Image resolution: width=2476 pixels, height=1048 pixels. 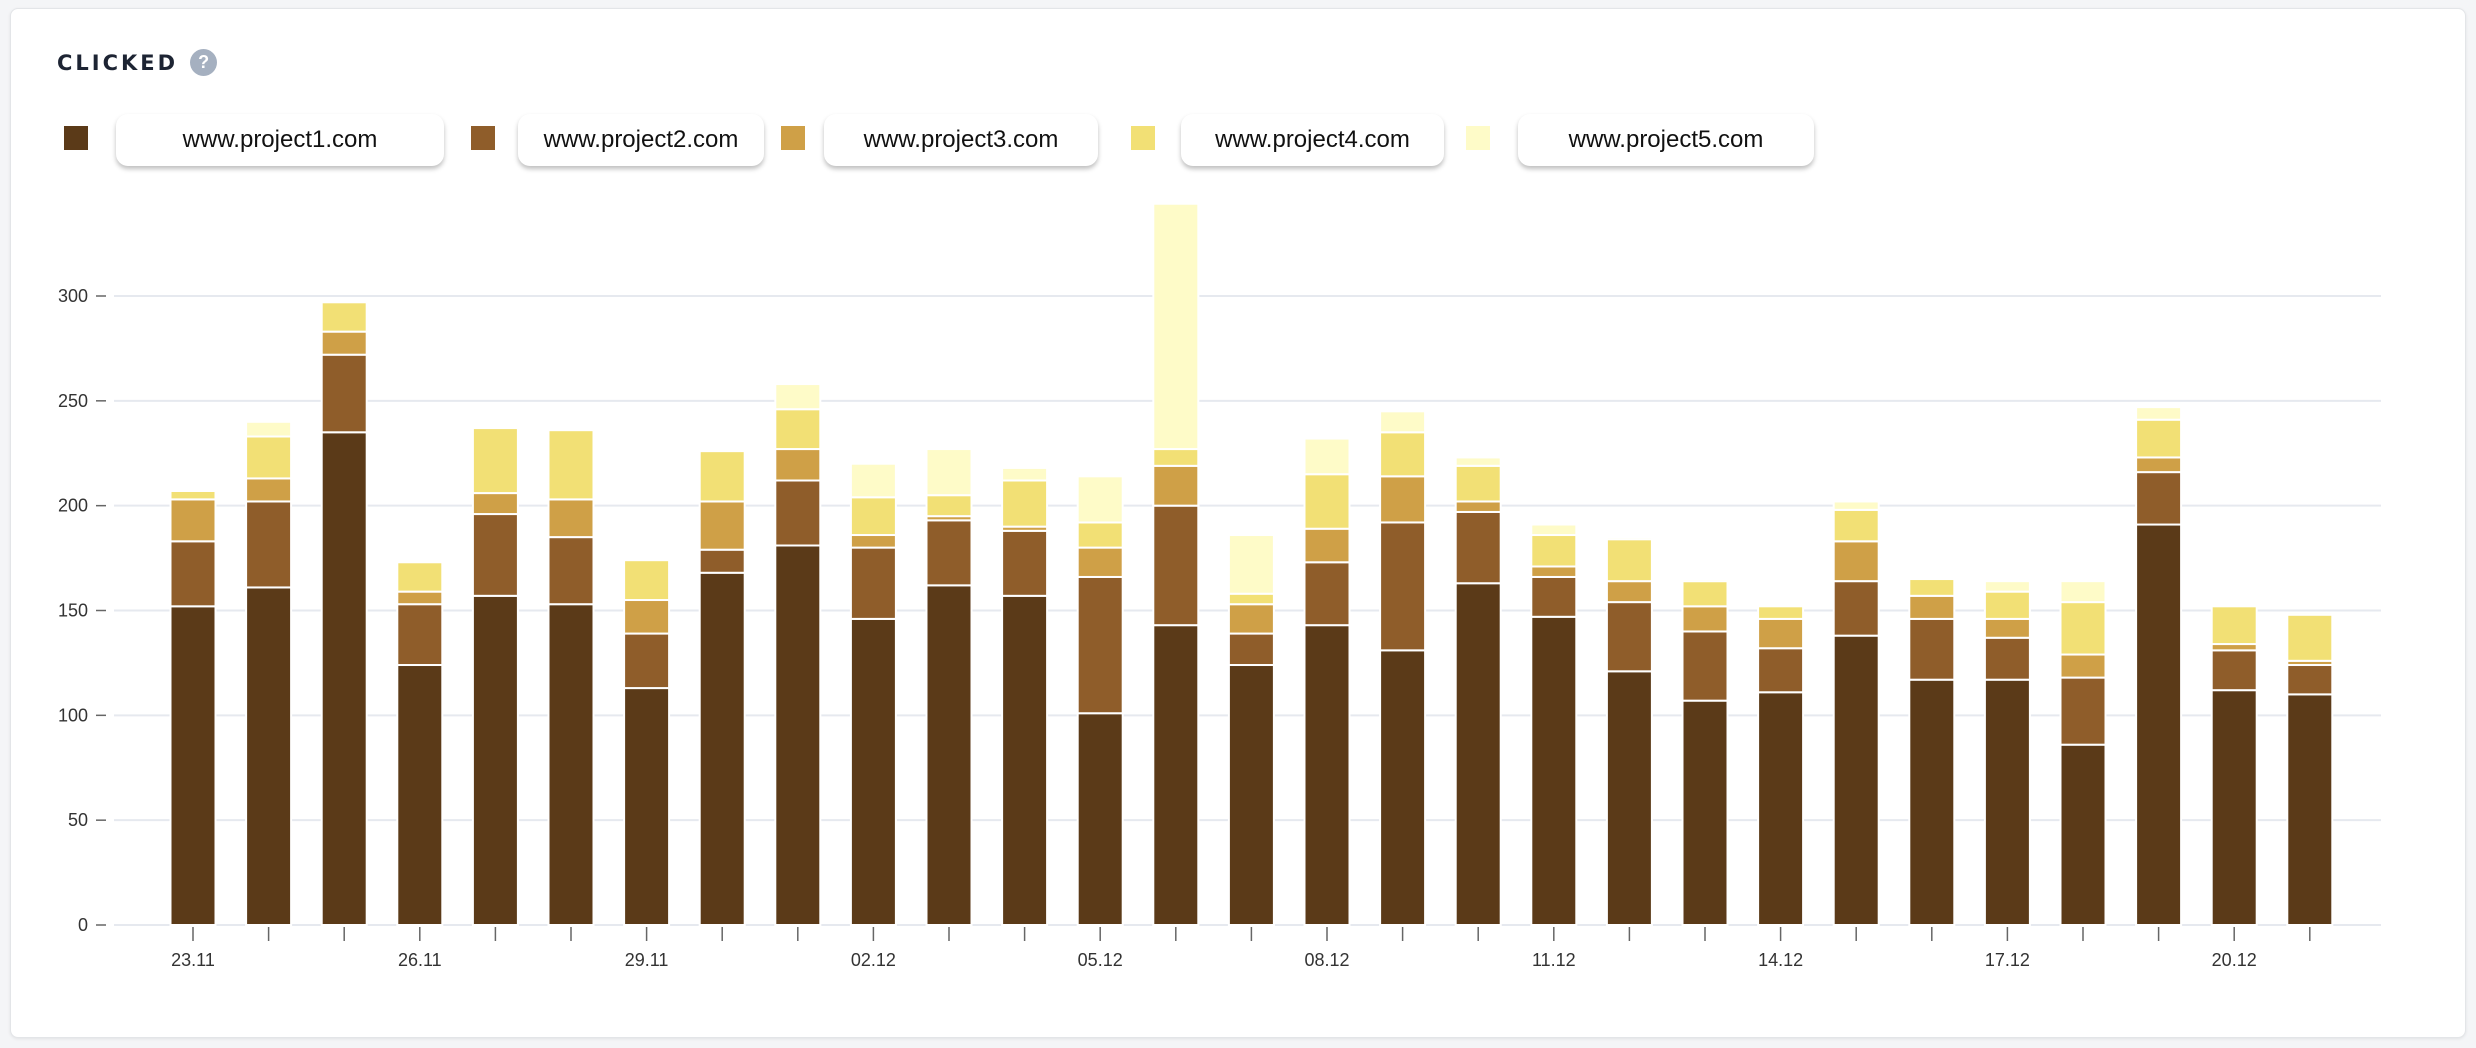 I want to click on legend-item-project4: www.project4.com, so click(x=1312, y=140).